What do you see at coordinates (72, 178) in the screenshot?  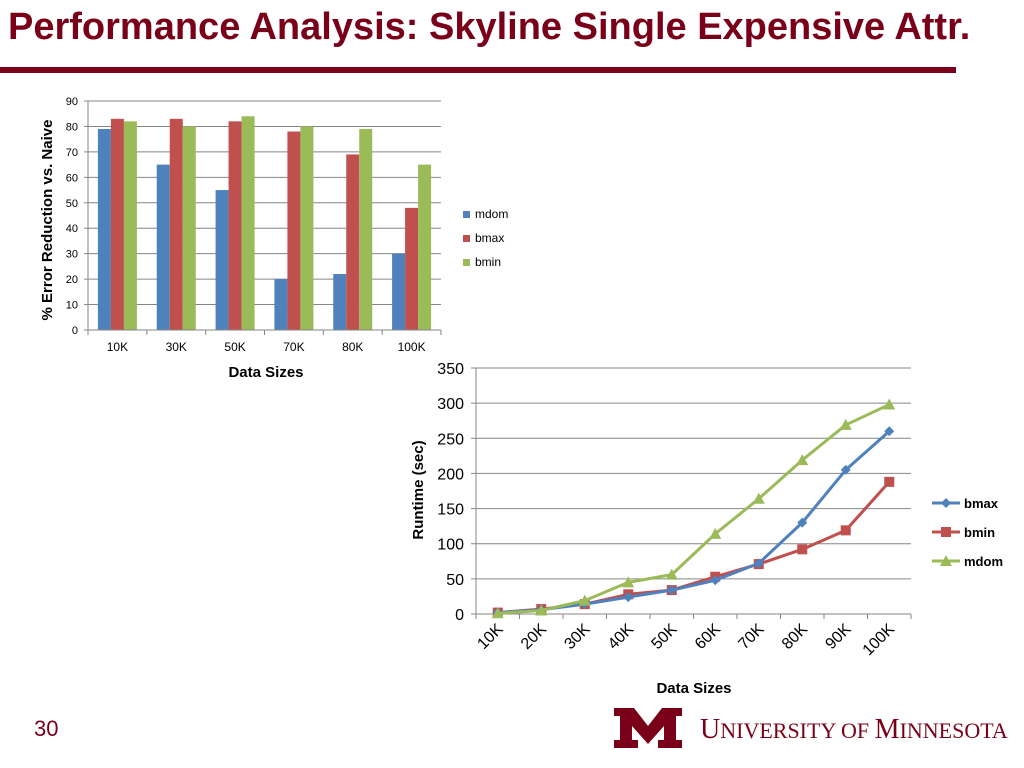 I see `bar-y-tick-label: 60` at bounding box center [72, 178].